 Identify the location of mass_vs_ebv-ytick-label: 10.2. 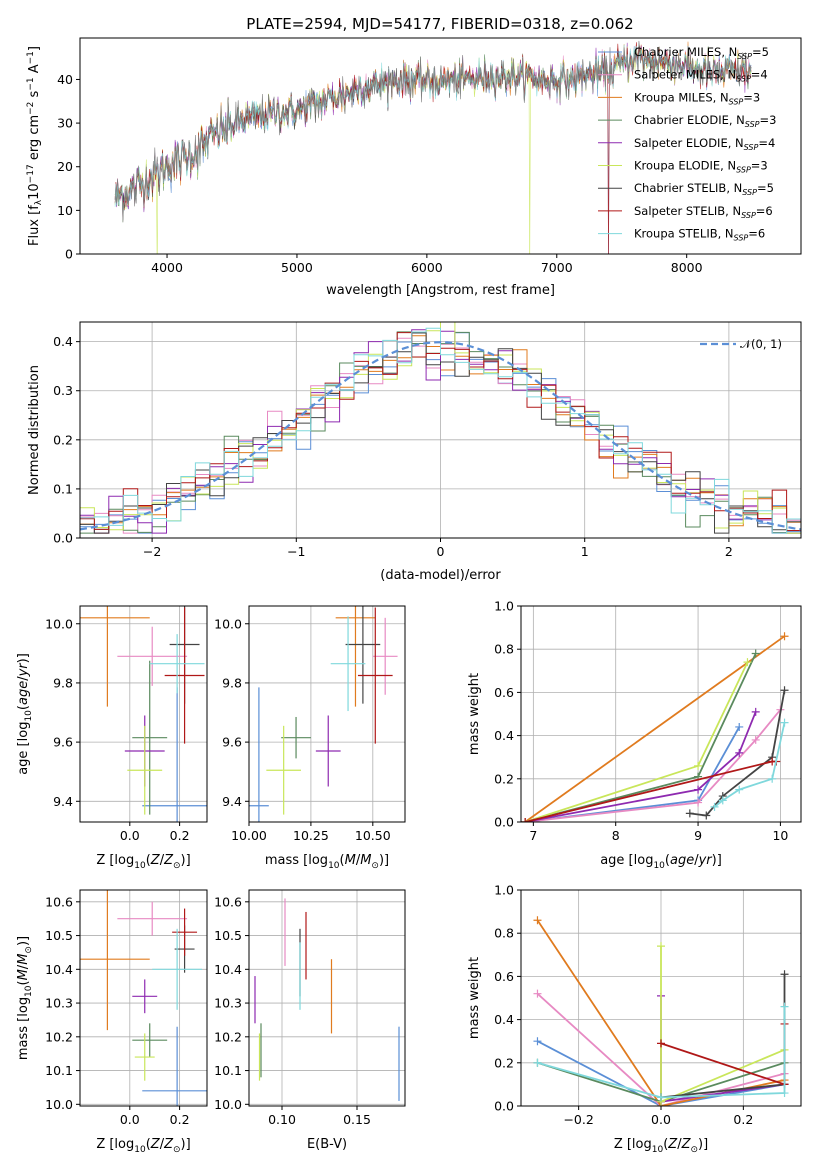
(228, 1036).